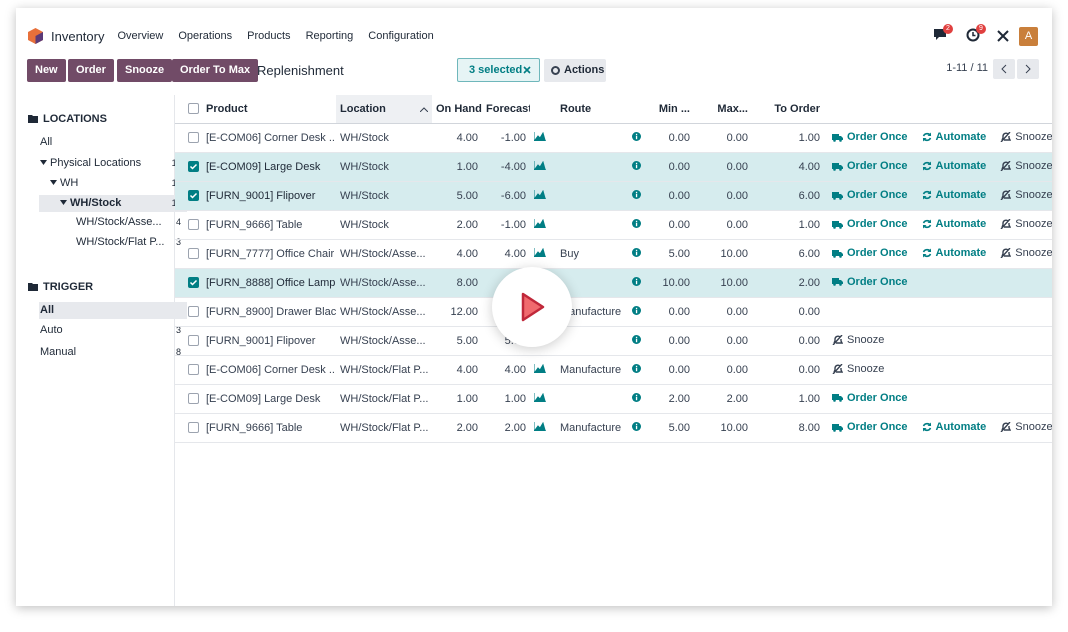 Image resolution: width=1068 pixels, height=632 pixels. I want to click on menu-item: Operations, so click(205, 36).